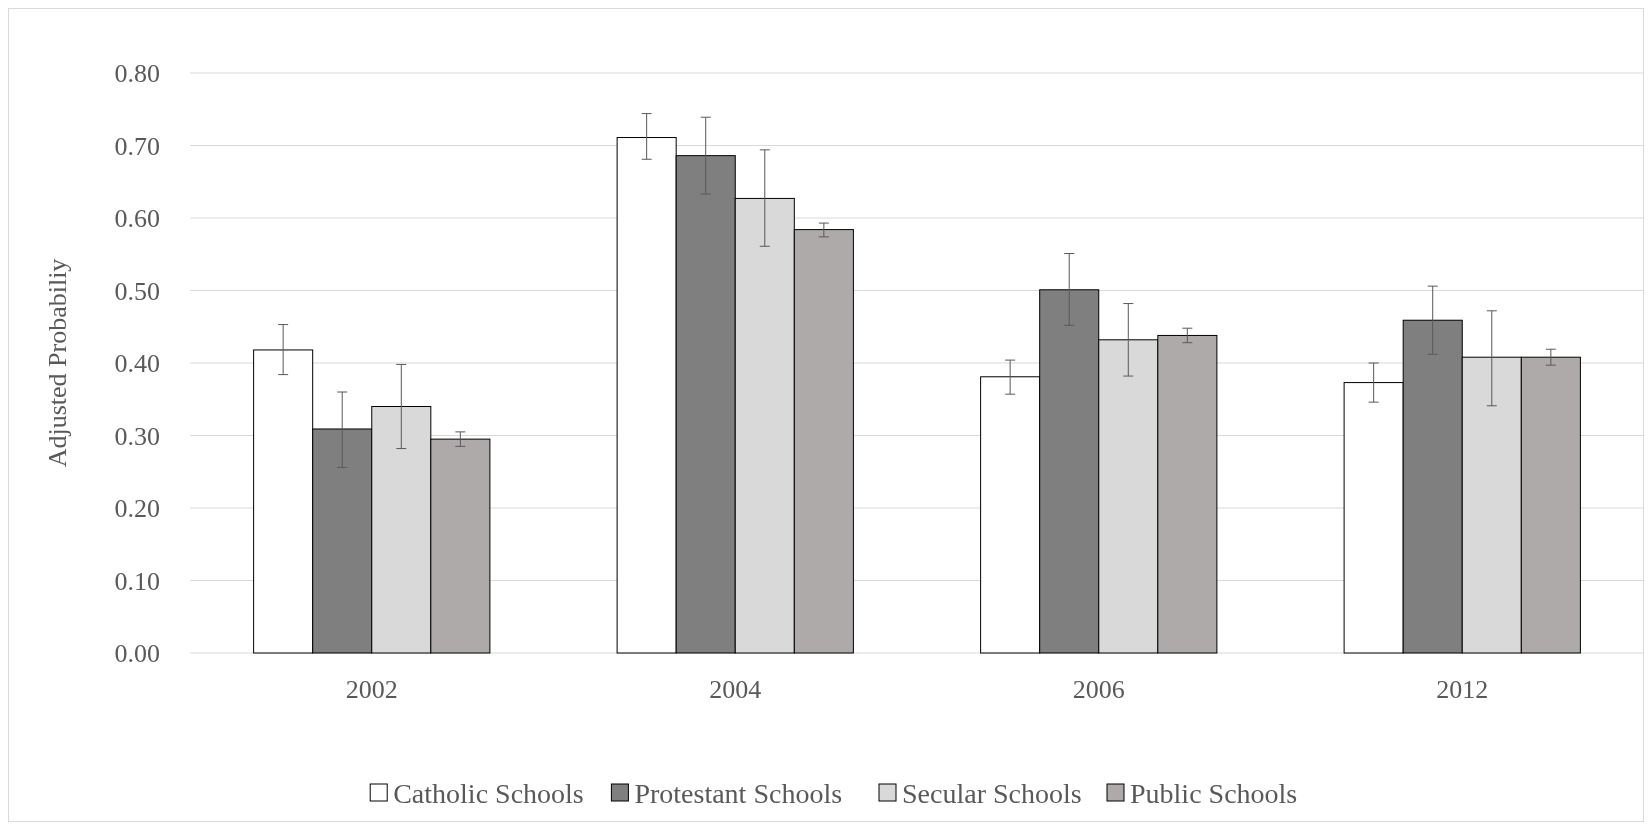 This screenshot has width=1652, height=830. I want to click on x-tick-label: 2002, so click(371, 689).